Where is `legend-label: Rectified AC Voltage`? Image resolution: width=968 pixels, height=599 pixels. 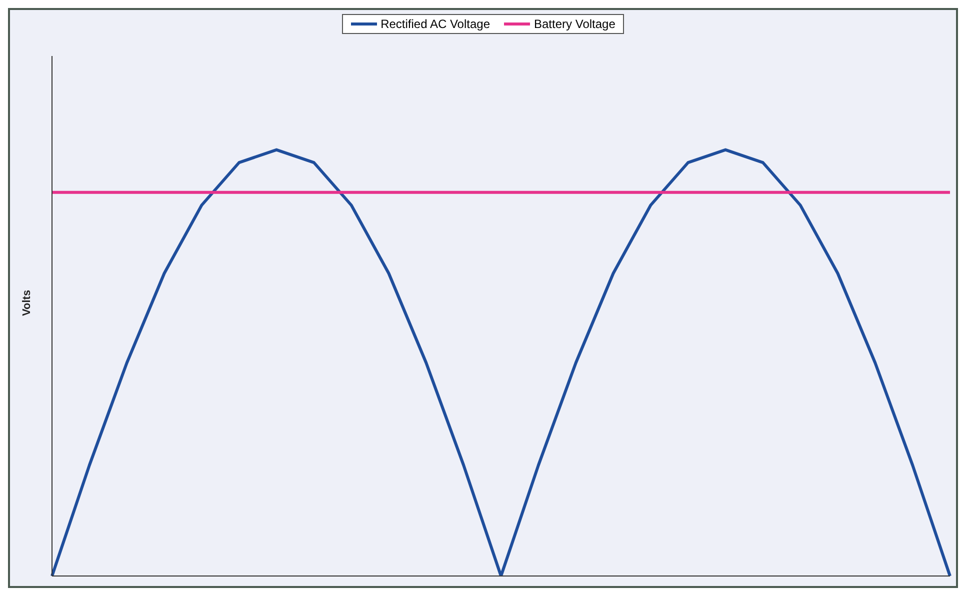
legend-label: Rectified AC Voltage is located at coordinates (435, 24).